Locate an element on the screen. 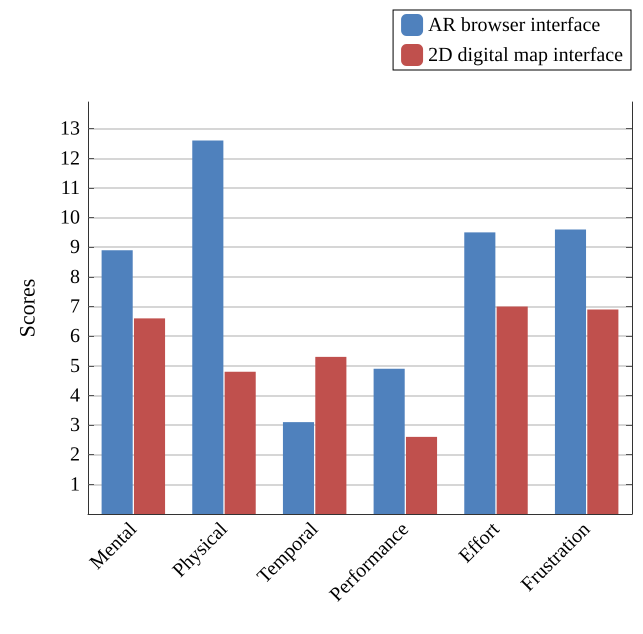 This screenshot has width=643, height=634. y-tick-label: 7 is located at coordinates (75, 307).